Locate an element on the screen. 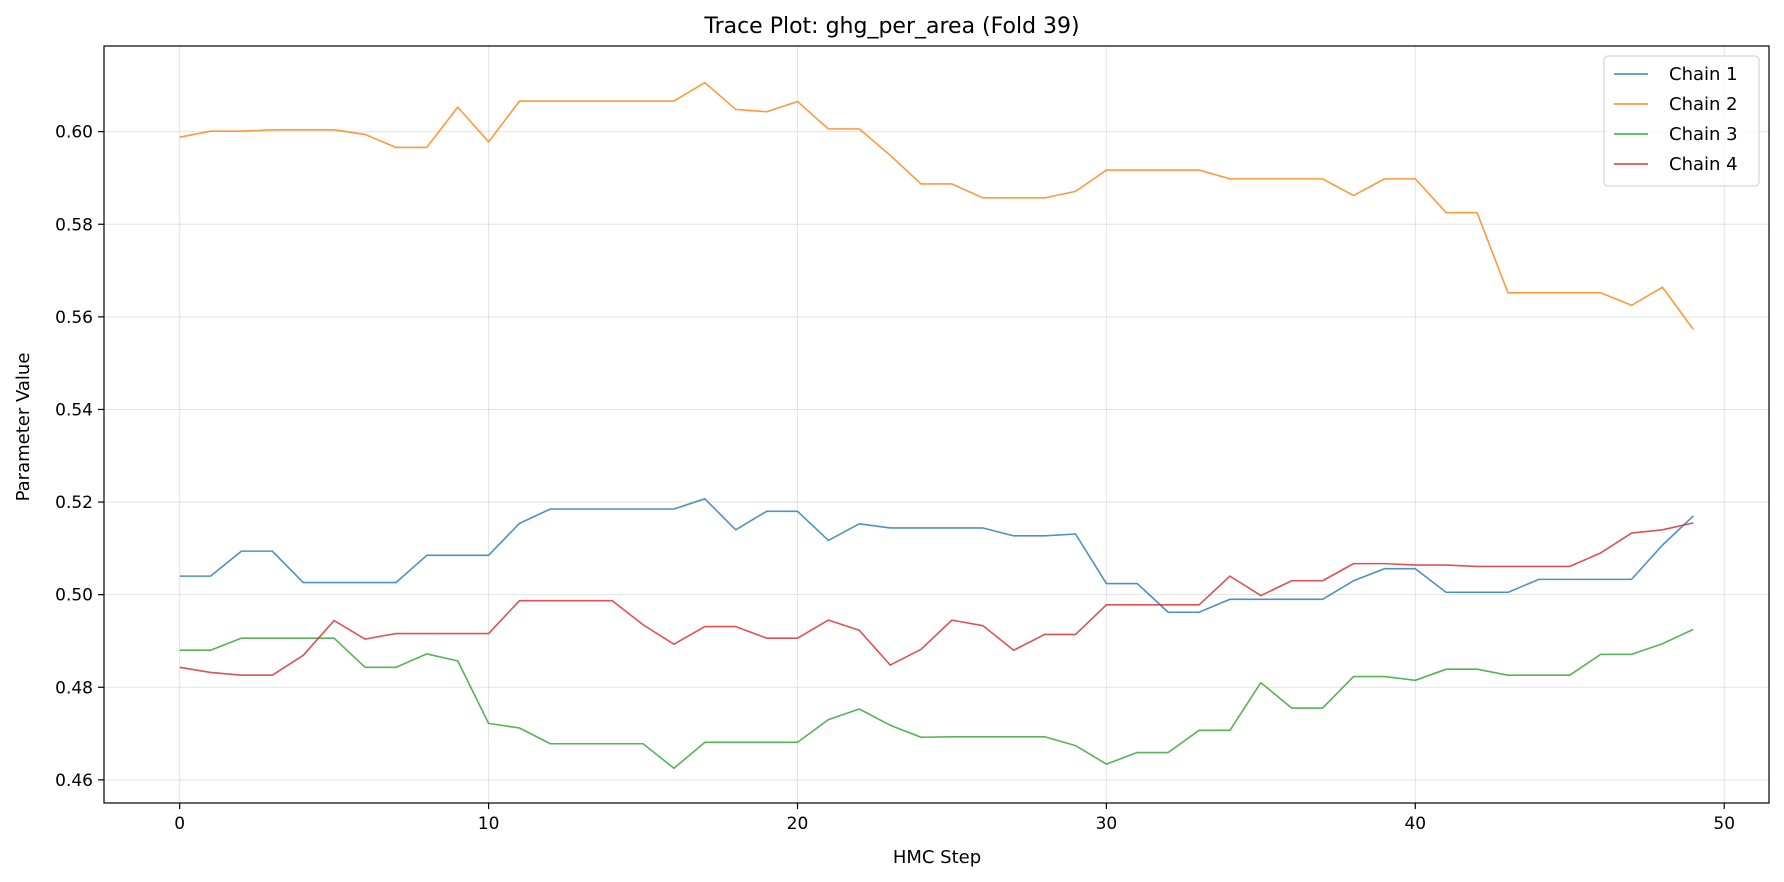 The width and height of the screenshot is (1784, 882). y-tick-label: 0.50 is located at coordinates (74, 596).